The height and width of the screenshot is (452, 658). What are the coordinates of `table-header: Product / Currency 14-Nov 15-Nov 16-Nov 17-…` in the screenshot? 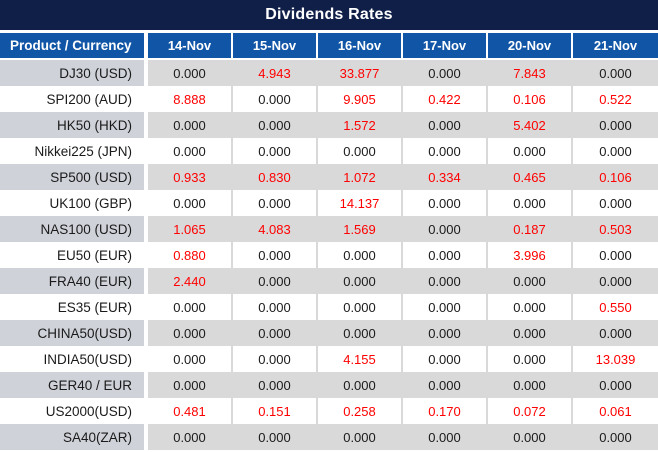 It's located at (329, 46).